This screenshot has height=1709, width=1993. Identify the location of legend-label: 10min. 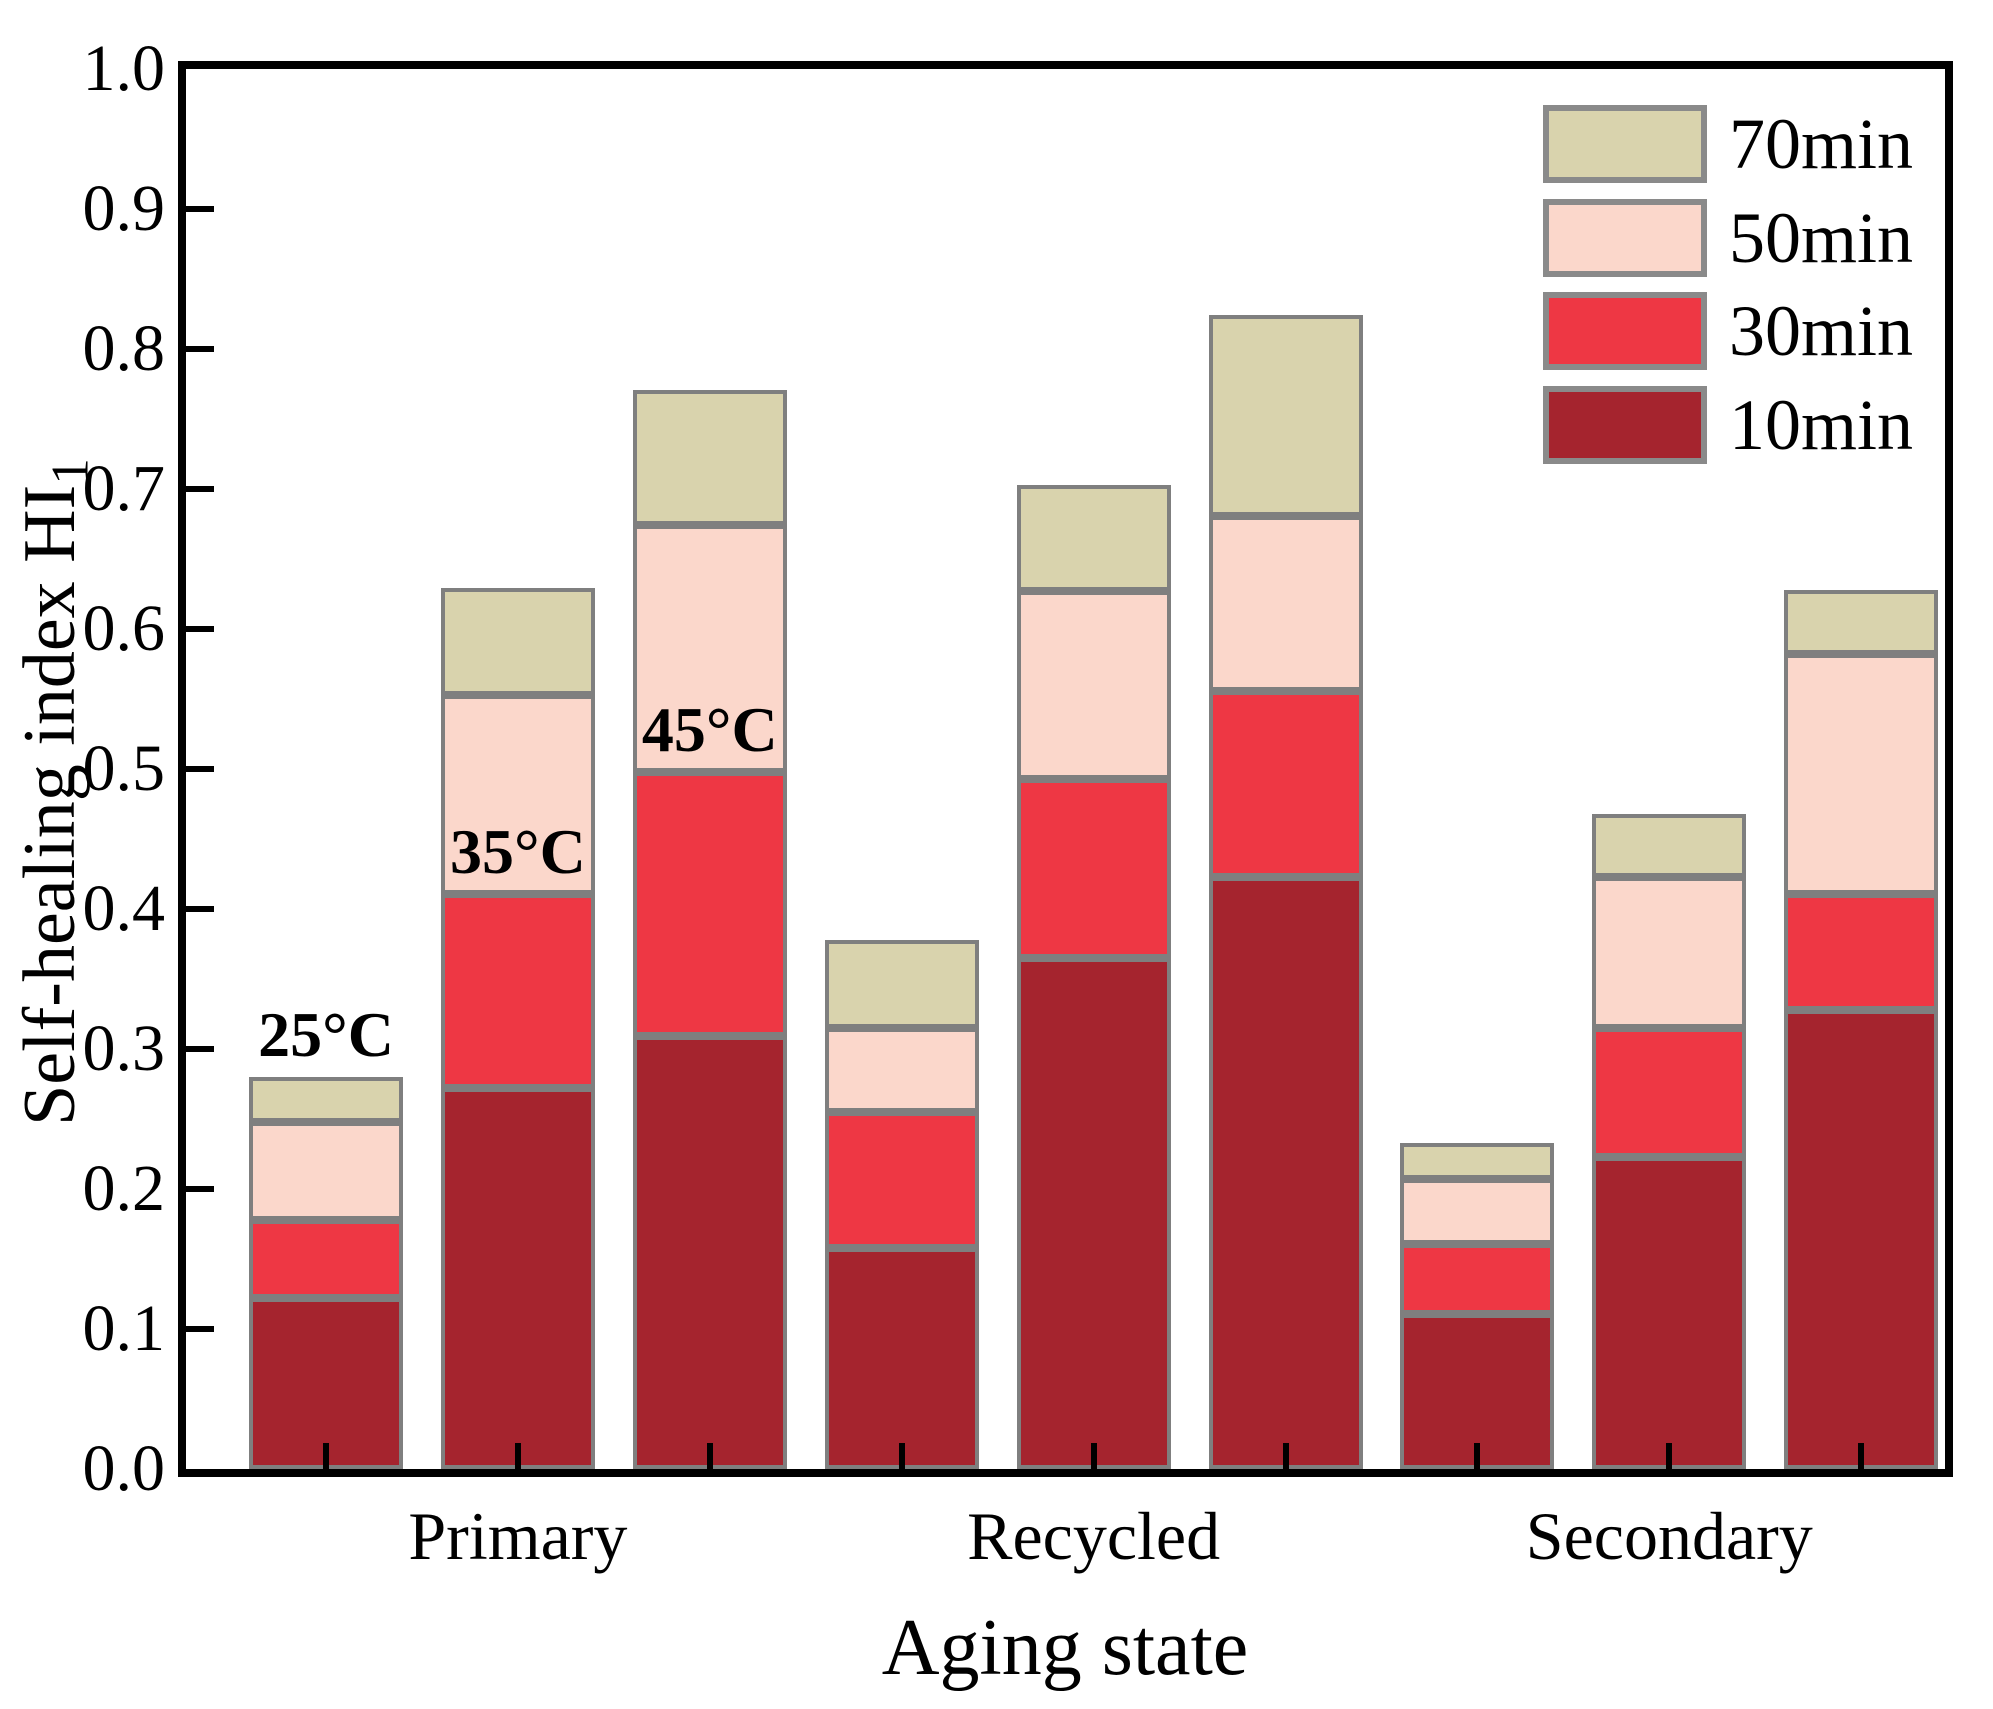
(1821, 424).